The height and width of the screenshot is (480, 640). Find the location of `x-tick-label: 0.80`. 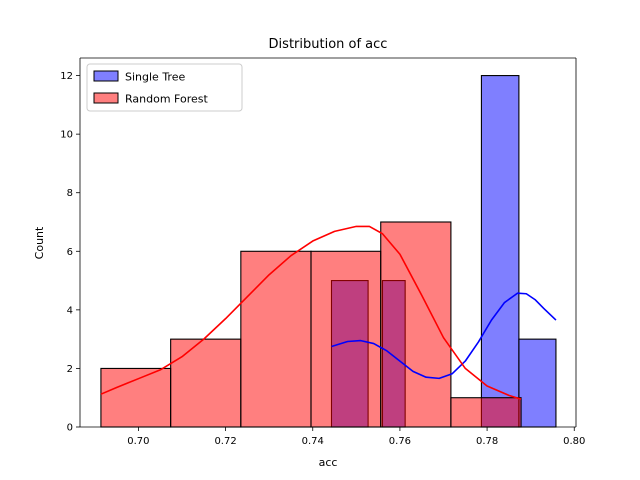

x-tick-label: 0.80 is located at coordinates (574, 441).